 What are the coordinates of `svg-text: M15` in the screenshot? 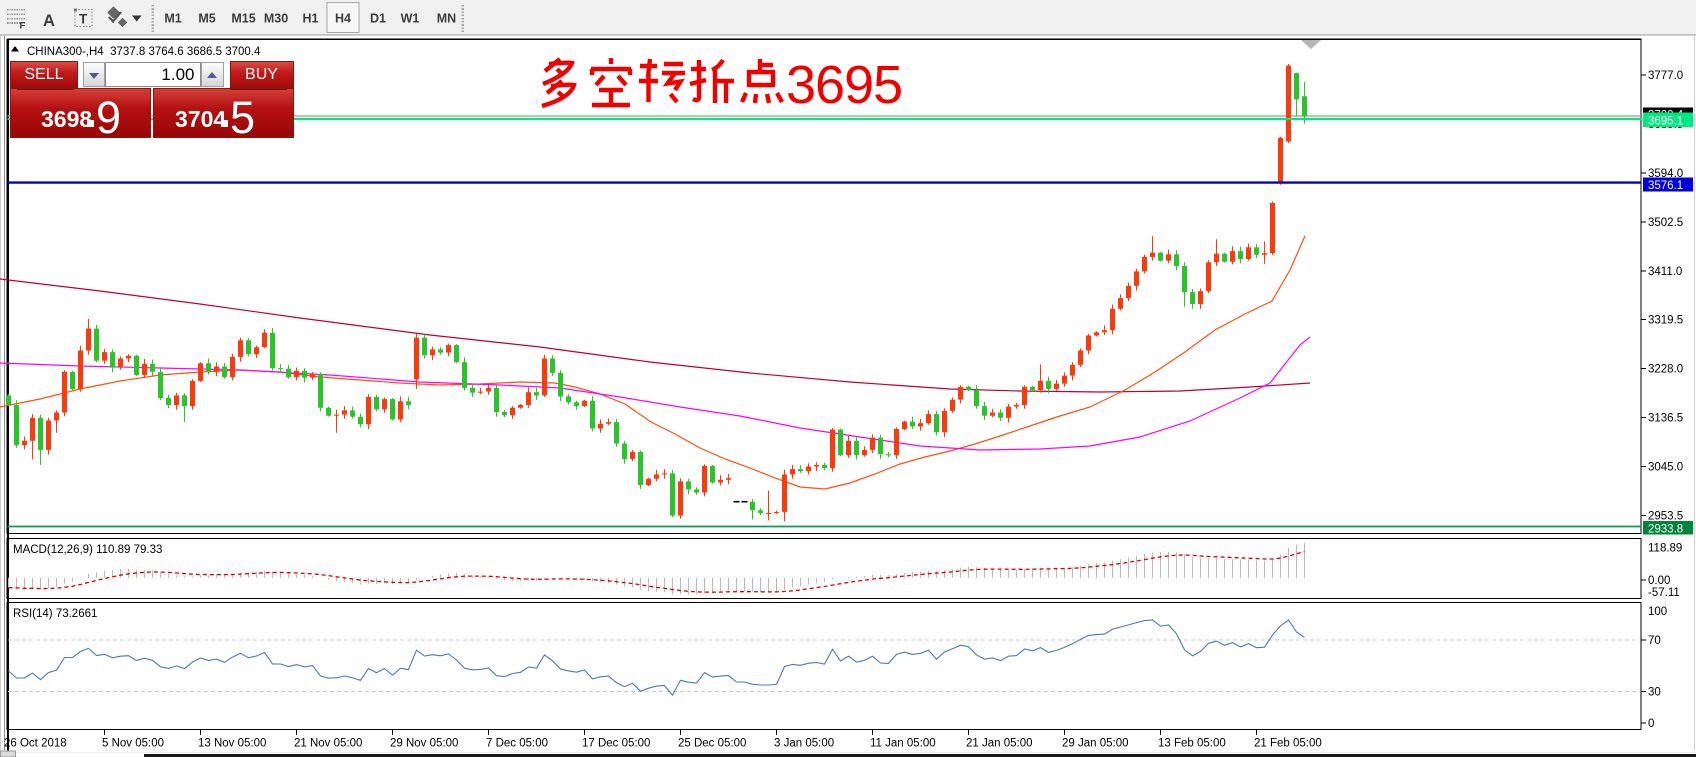 It's located at (243, 19).